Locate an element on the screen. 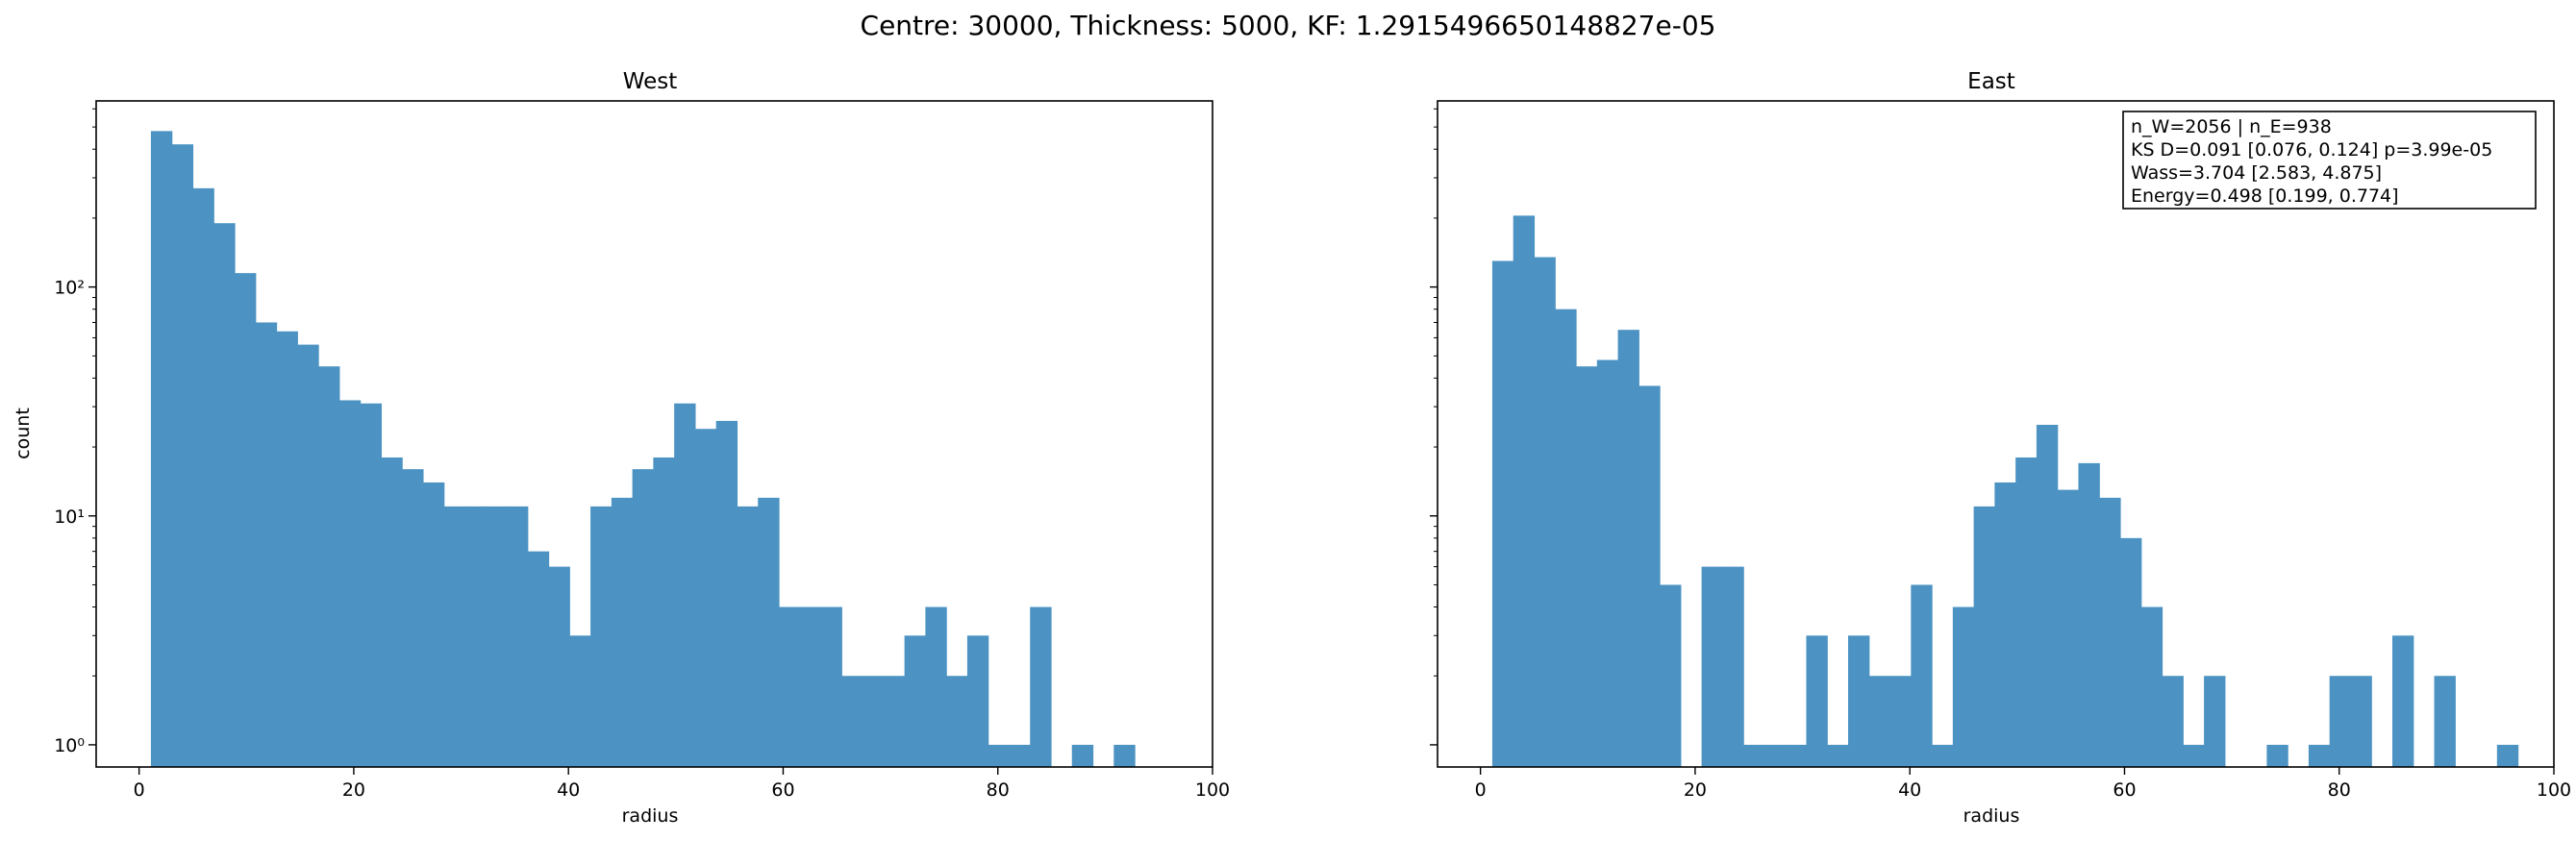 Image resolution: width=2576 pixels, height=841 pixels. y-tick-label: 10¹ is located at coordinates (69, 517).